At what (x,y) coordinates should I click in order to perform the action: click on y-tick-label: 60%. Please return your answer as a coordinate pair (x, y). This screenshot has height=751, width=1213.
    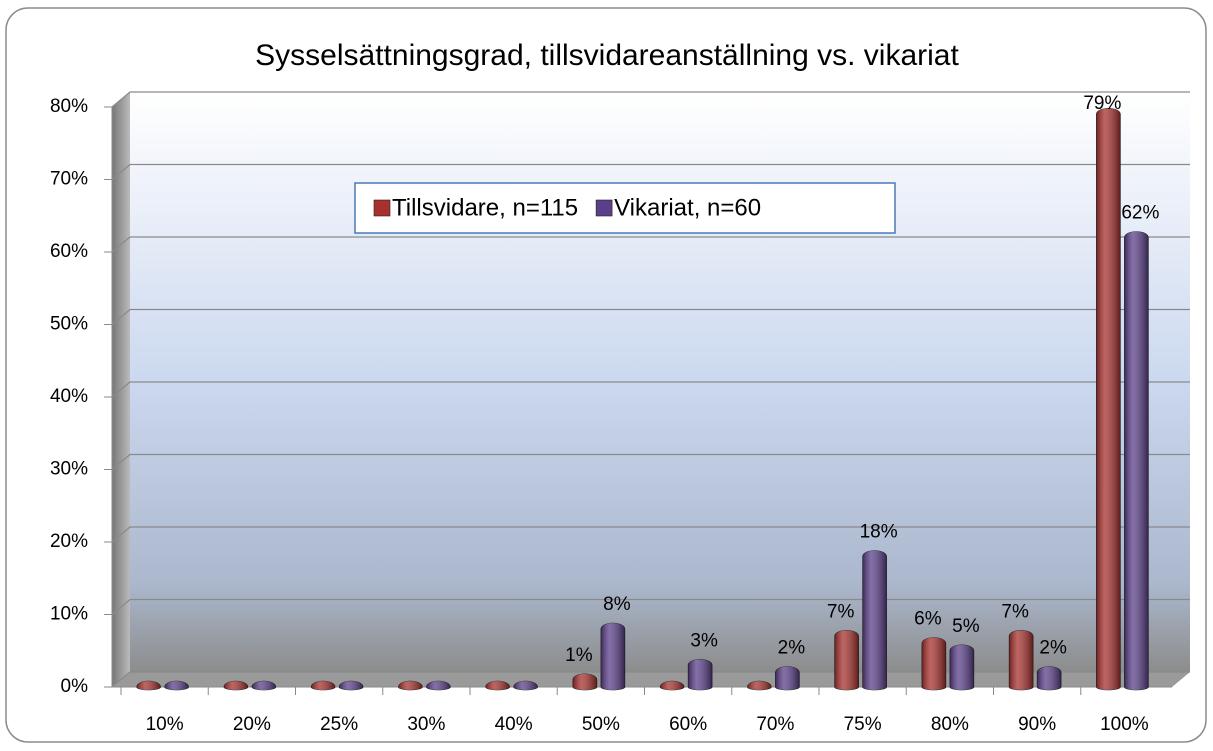
    Looking at the image, I should click on (69, 251).